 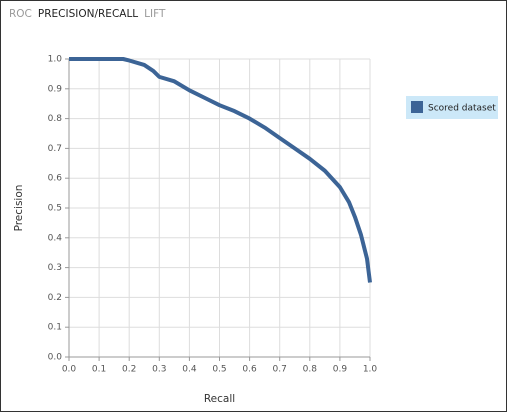 I want to click on y-tick-label: 0.5, so click(x=55, y=209).